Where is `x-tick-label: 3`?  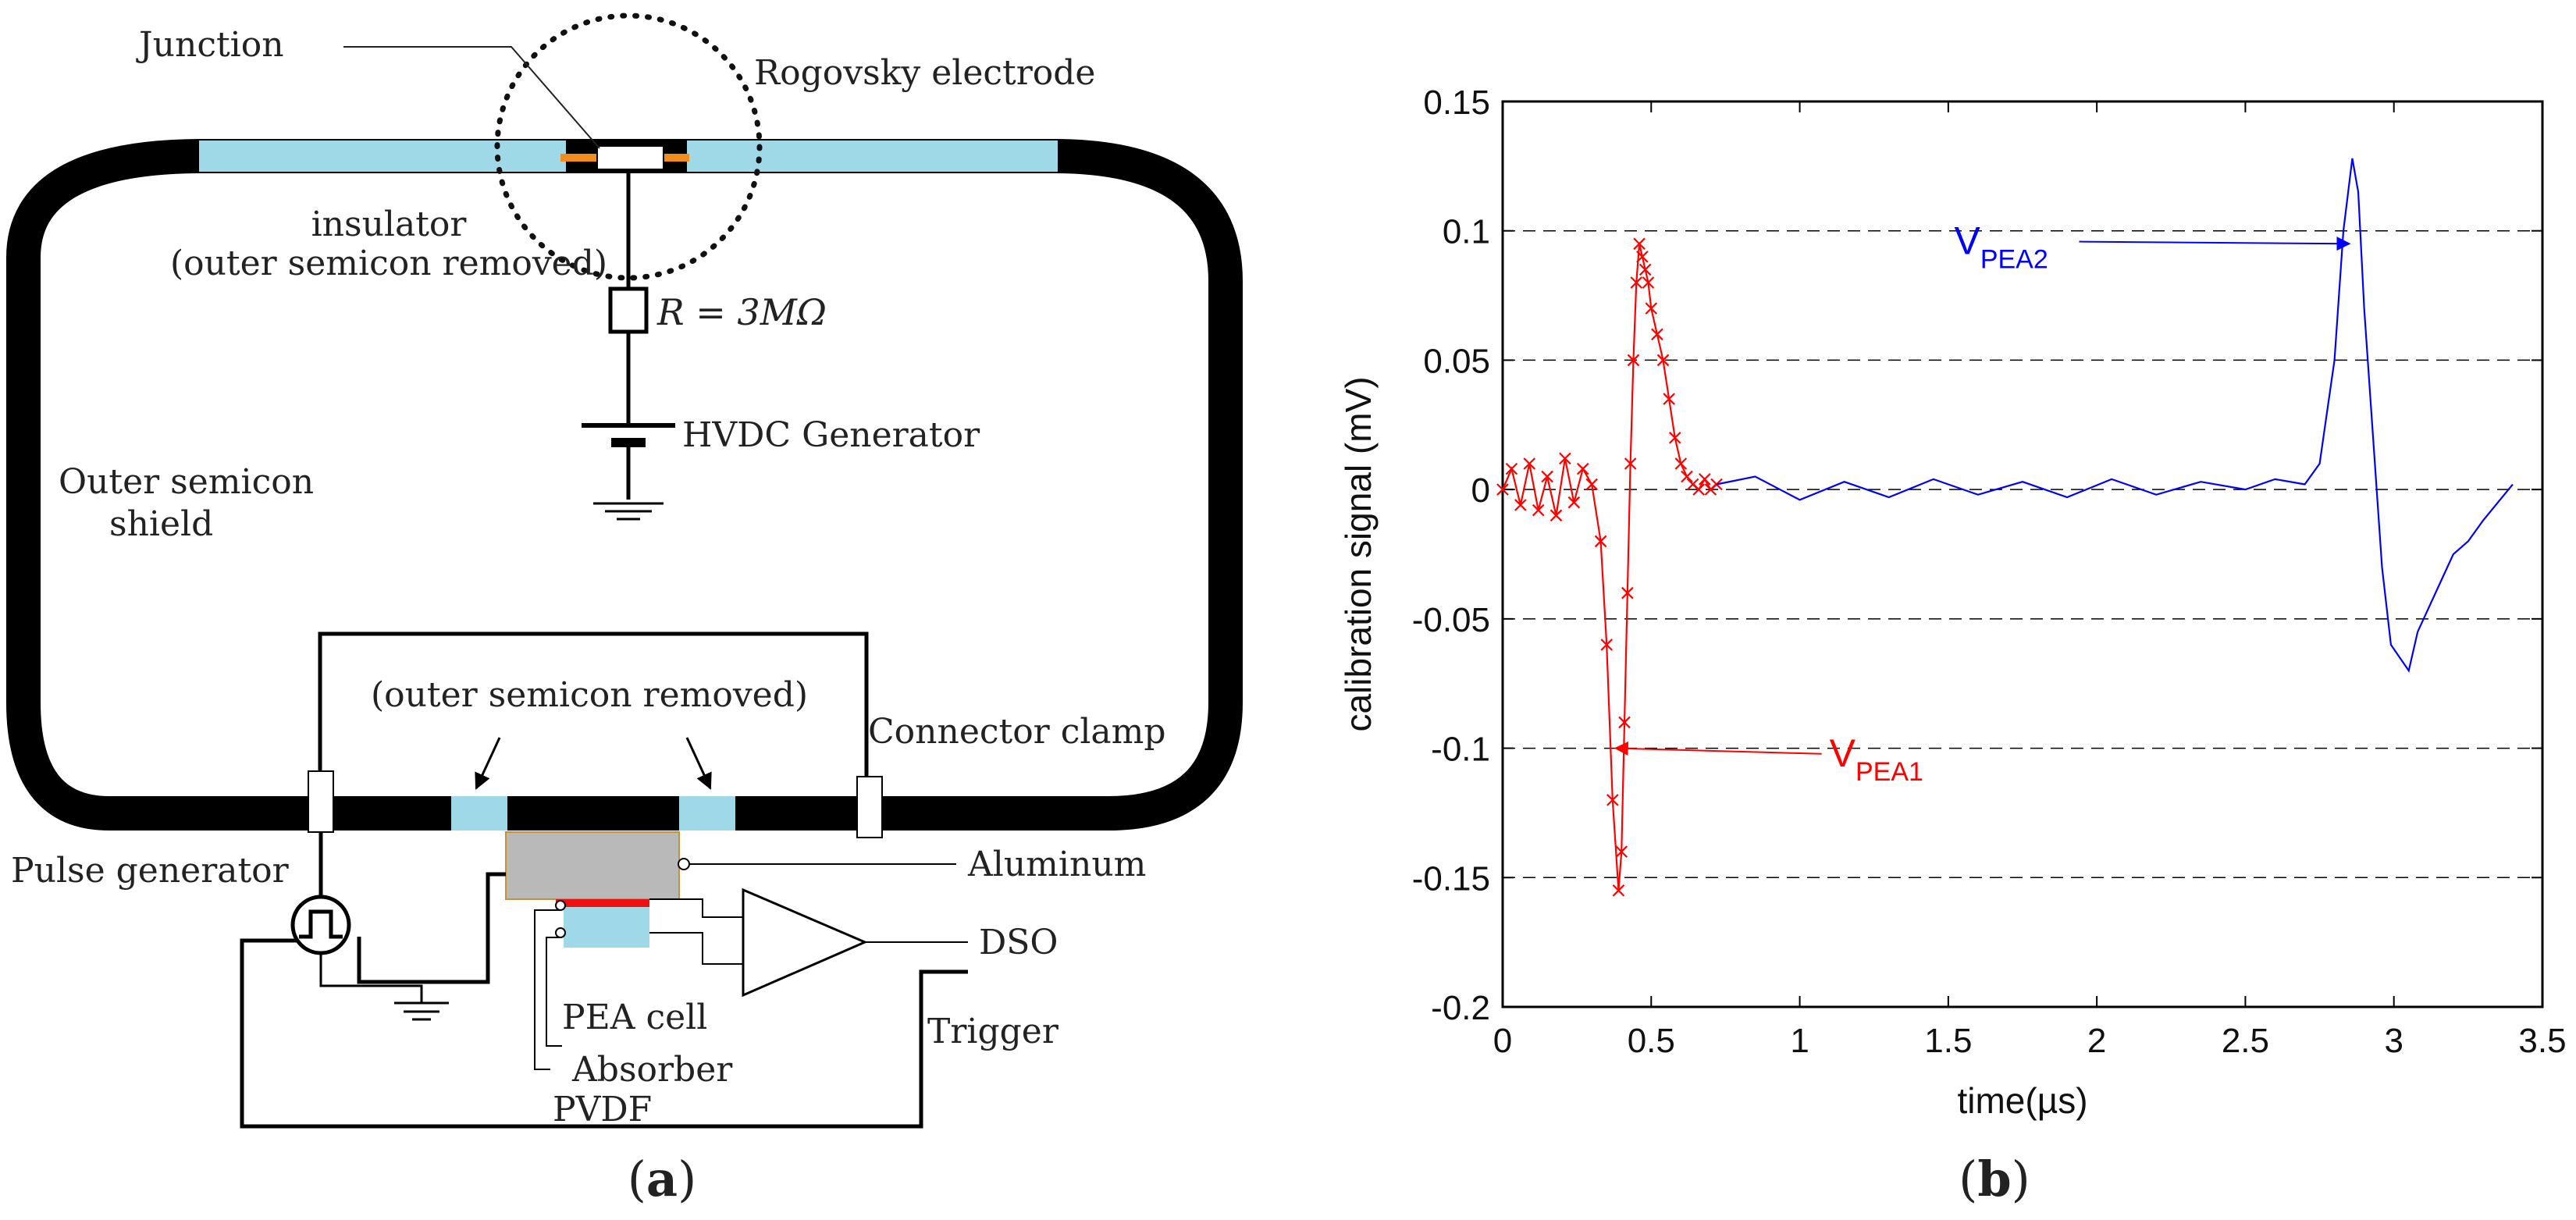
x-tick-label: 3 is located at coordinates (2393, 1041).